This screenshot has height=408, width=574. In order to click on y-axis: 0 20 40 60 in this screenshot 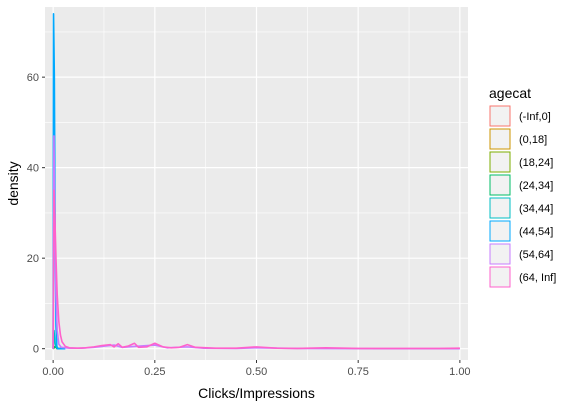, I will do `click(36, 214)`.